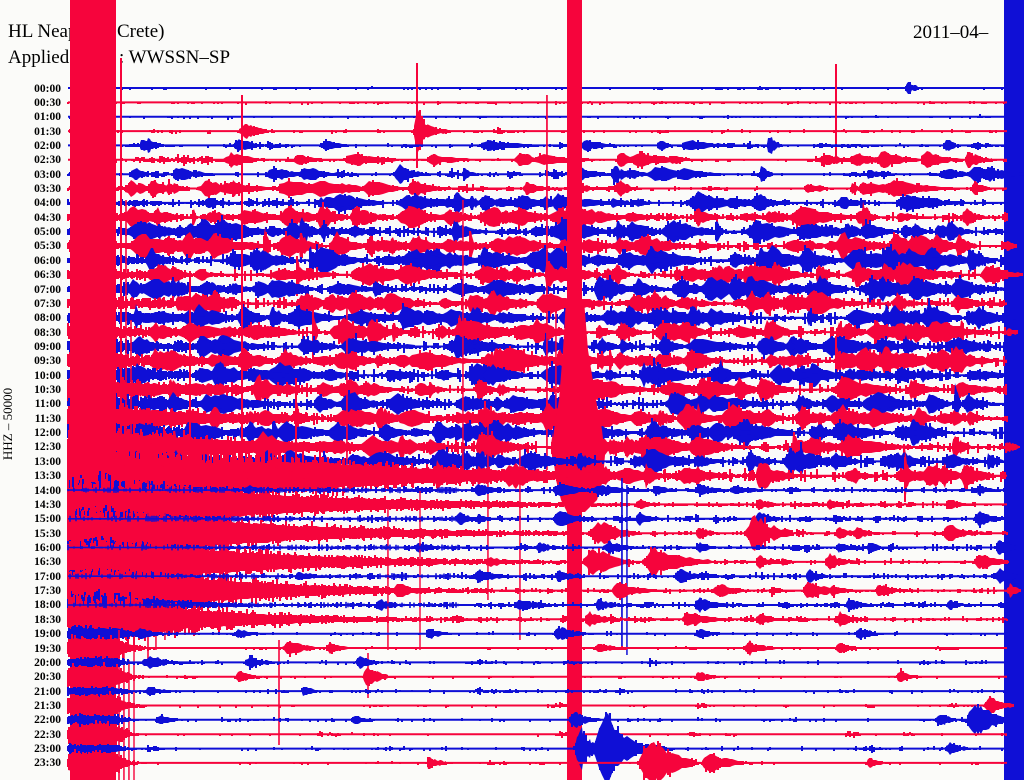 This screenshot has height=780, width=1024. What do you see at coordinates (47, 749) in the screenshot?
I see `svg-text: 23:00` at bounding box center [47, 749].